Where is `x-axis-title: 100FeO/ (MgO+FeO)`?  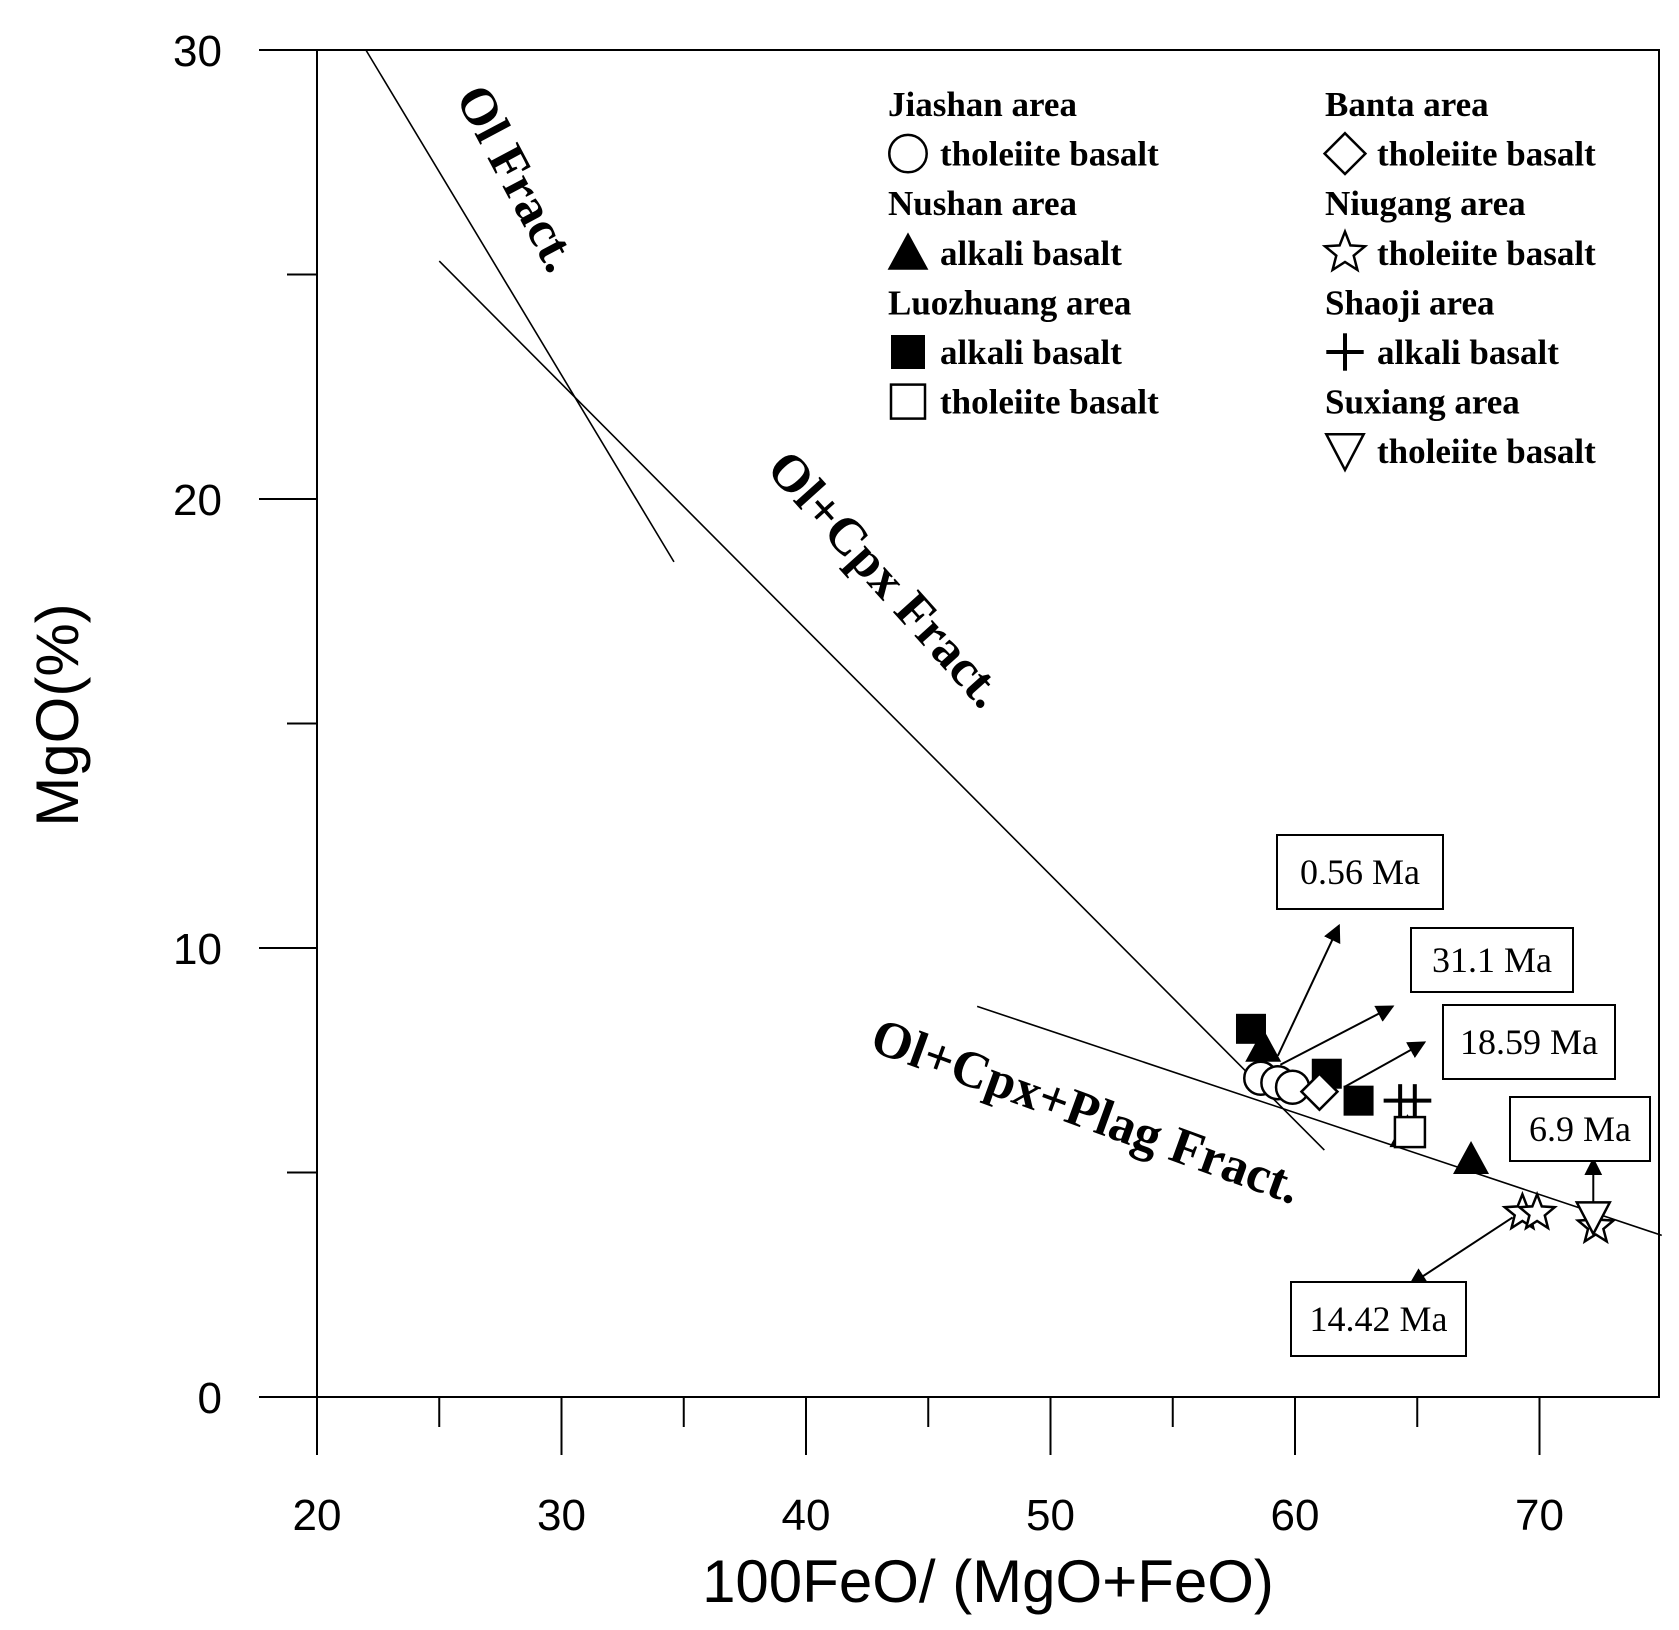
x-axis-title: 100FeO/ (MgO+FeO) is located at coordinates (988, 1581).